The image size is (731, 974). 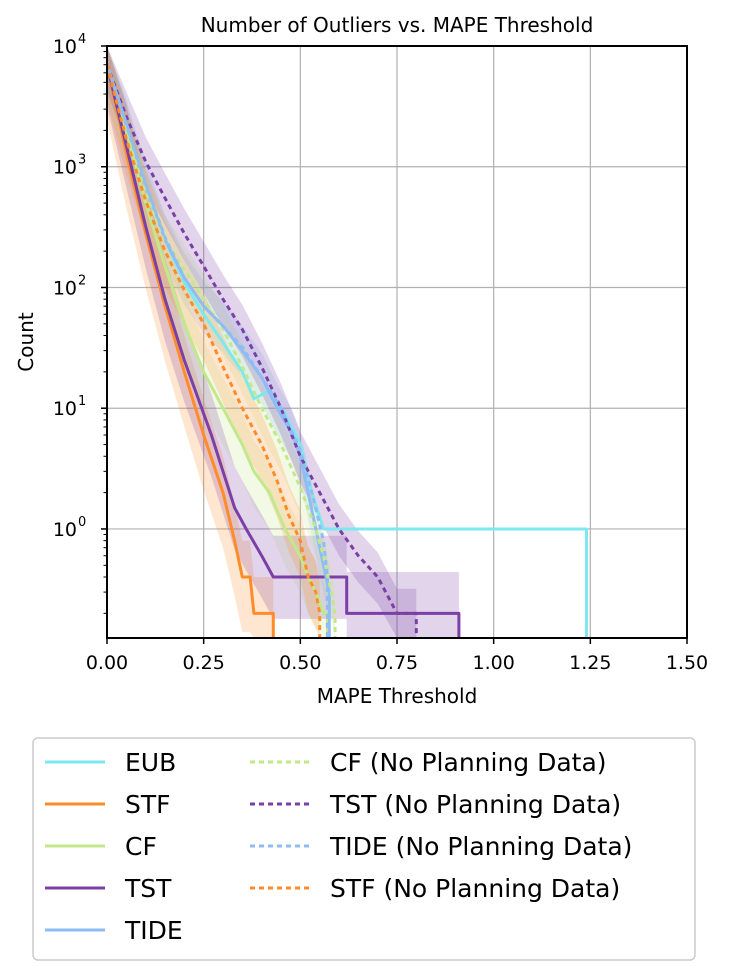 I want to click on line-stf, so click(x=191, y=351).